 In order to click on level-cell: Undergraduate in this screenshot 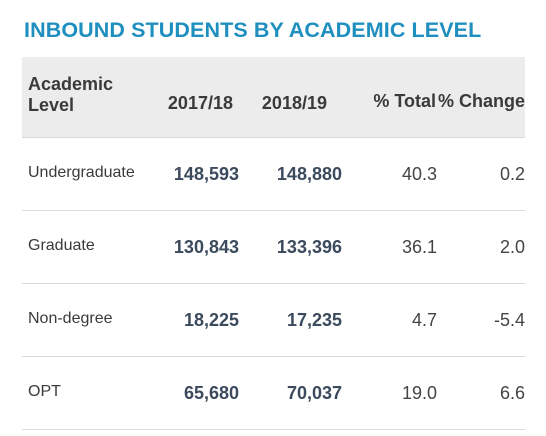, I will do `click(81, 172)`.